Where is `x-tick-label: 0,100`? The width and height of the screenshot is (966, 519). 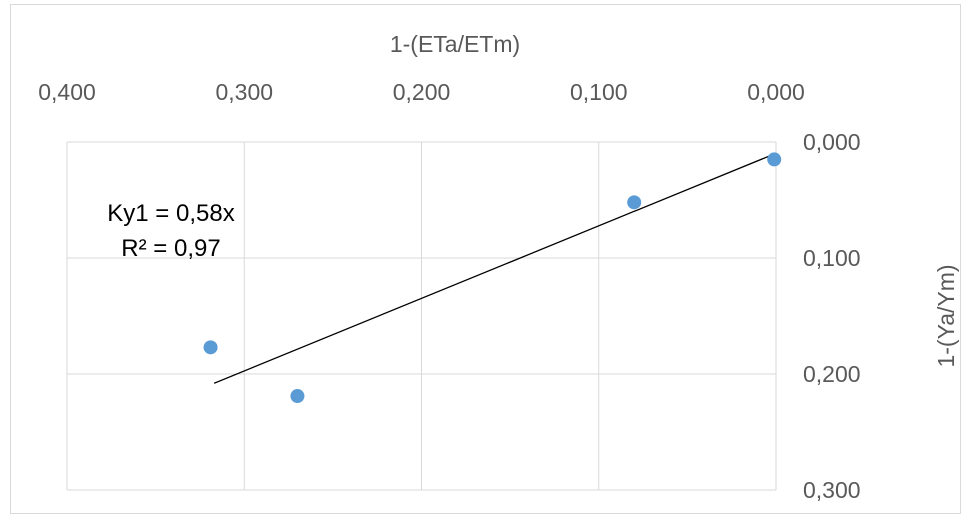
x-tick-label: 0,100 is located at coordinates (599, 92).